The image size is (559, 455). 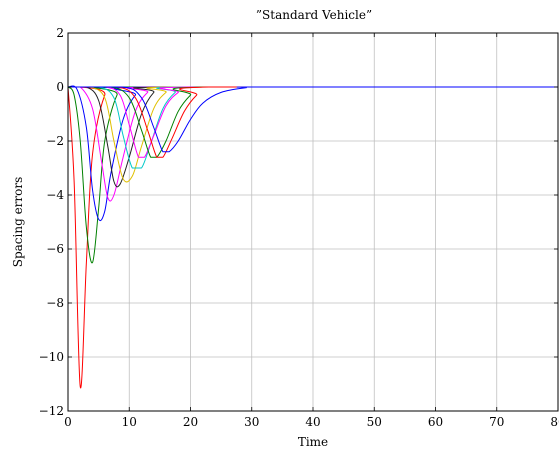 I want to click on y-tick-label: 2, so click(x=60, y=33).